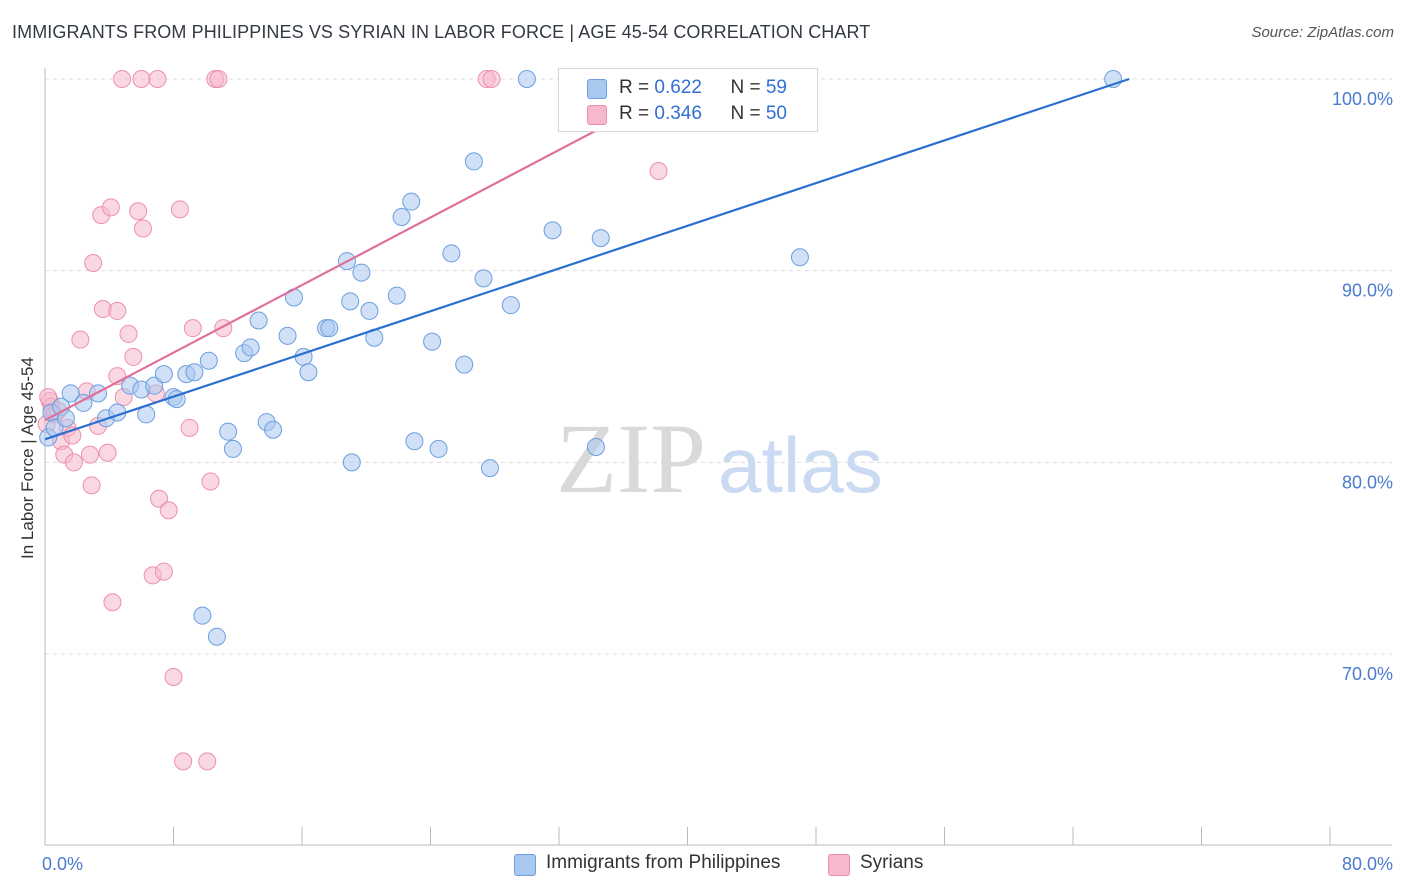 The width and height of the screenshot is (1406, 892). What do you see at coordinates (1367, 864) in the screenshot?
I see `x-tick-label-end: 80.0%` at bounding box center [1367, 864].